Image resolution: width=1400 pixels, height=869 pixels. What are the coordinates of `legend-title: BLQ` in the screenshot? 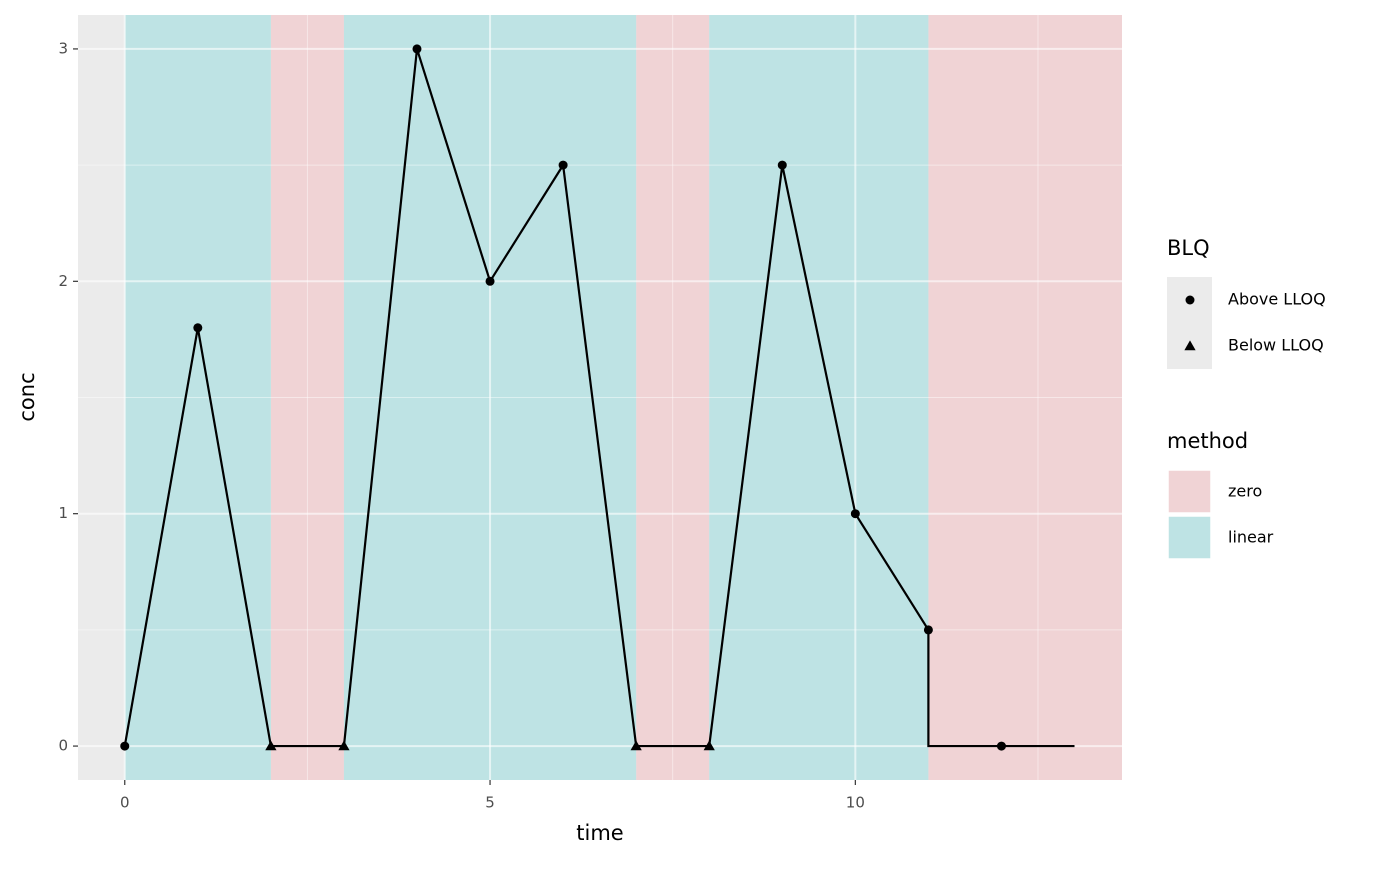 It's located at (1188, 248).